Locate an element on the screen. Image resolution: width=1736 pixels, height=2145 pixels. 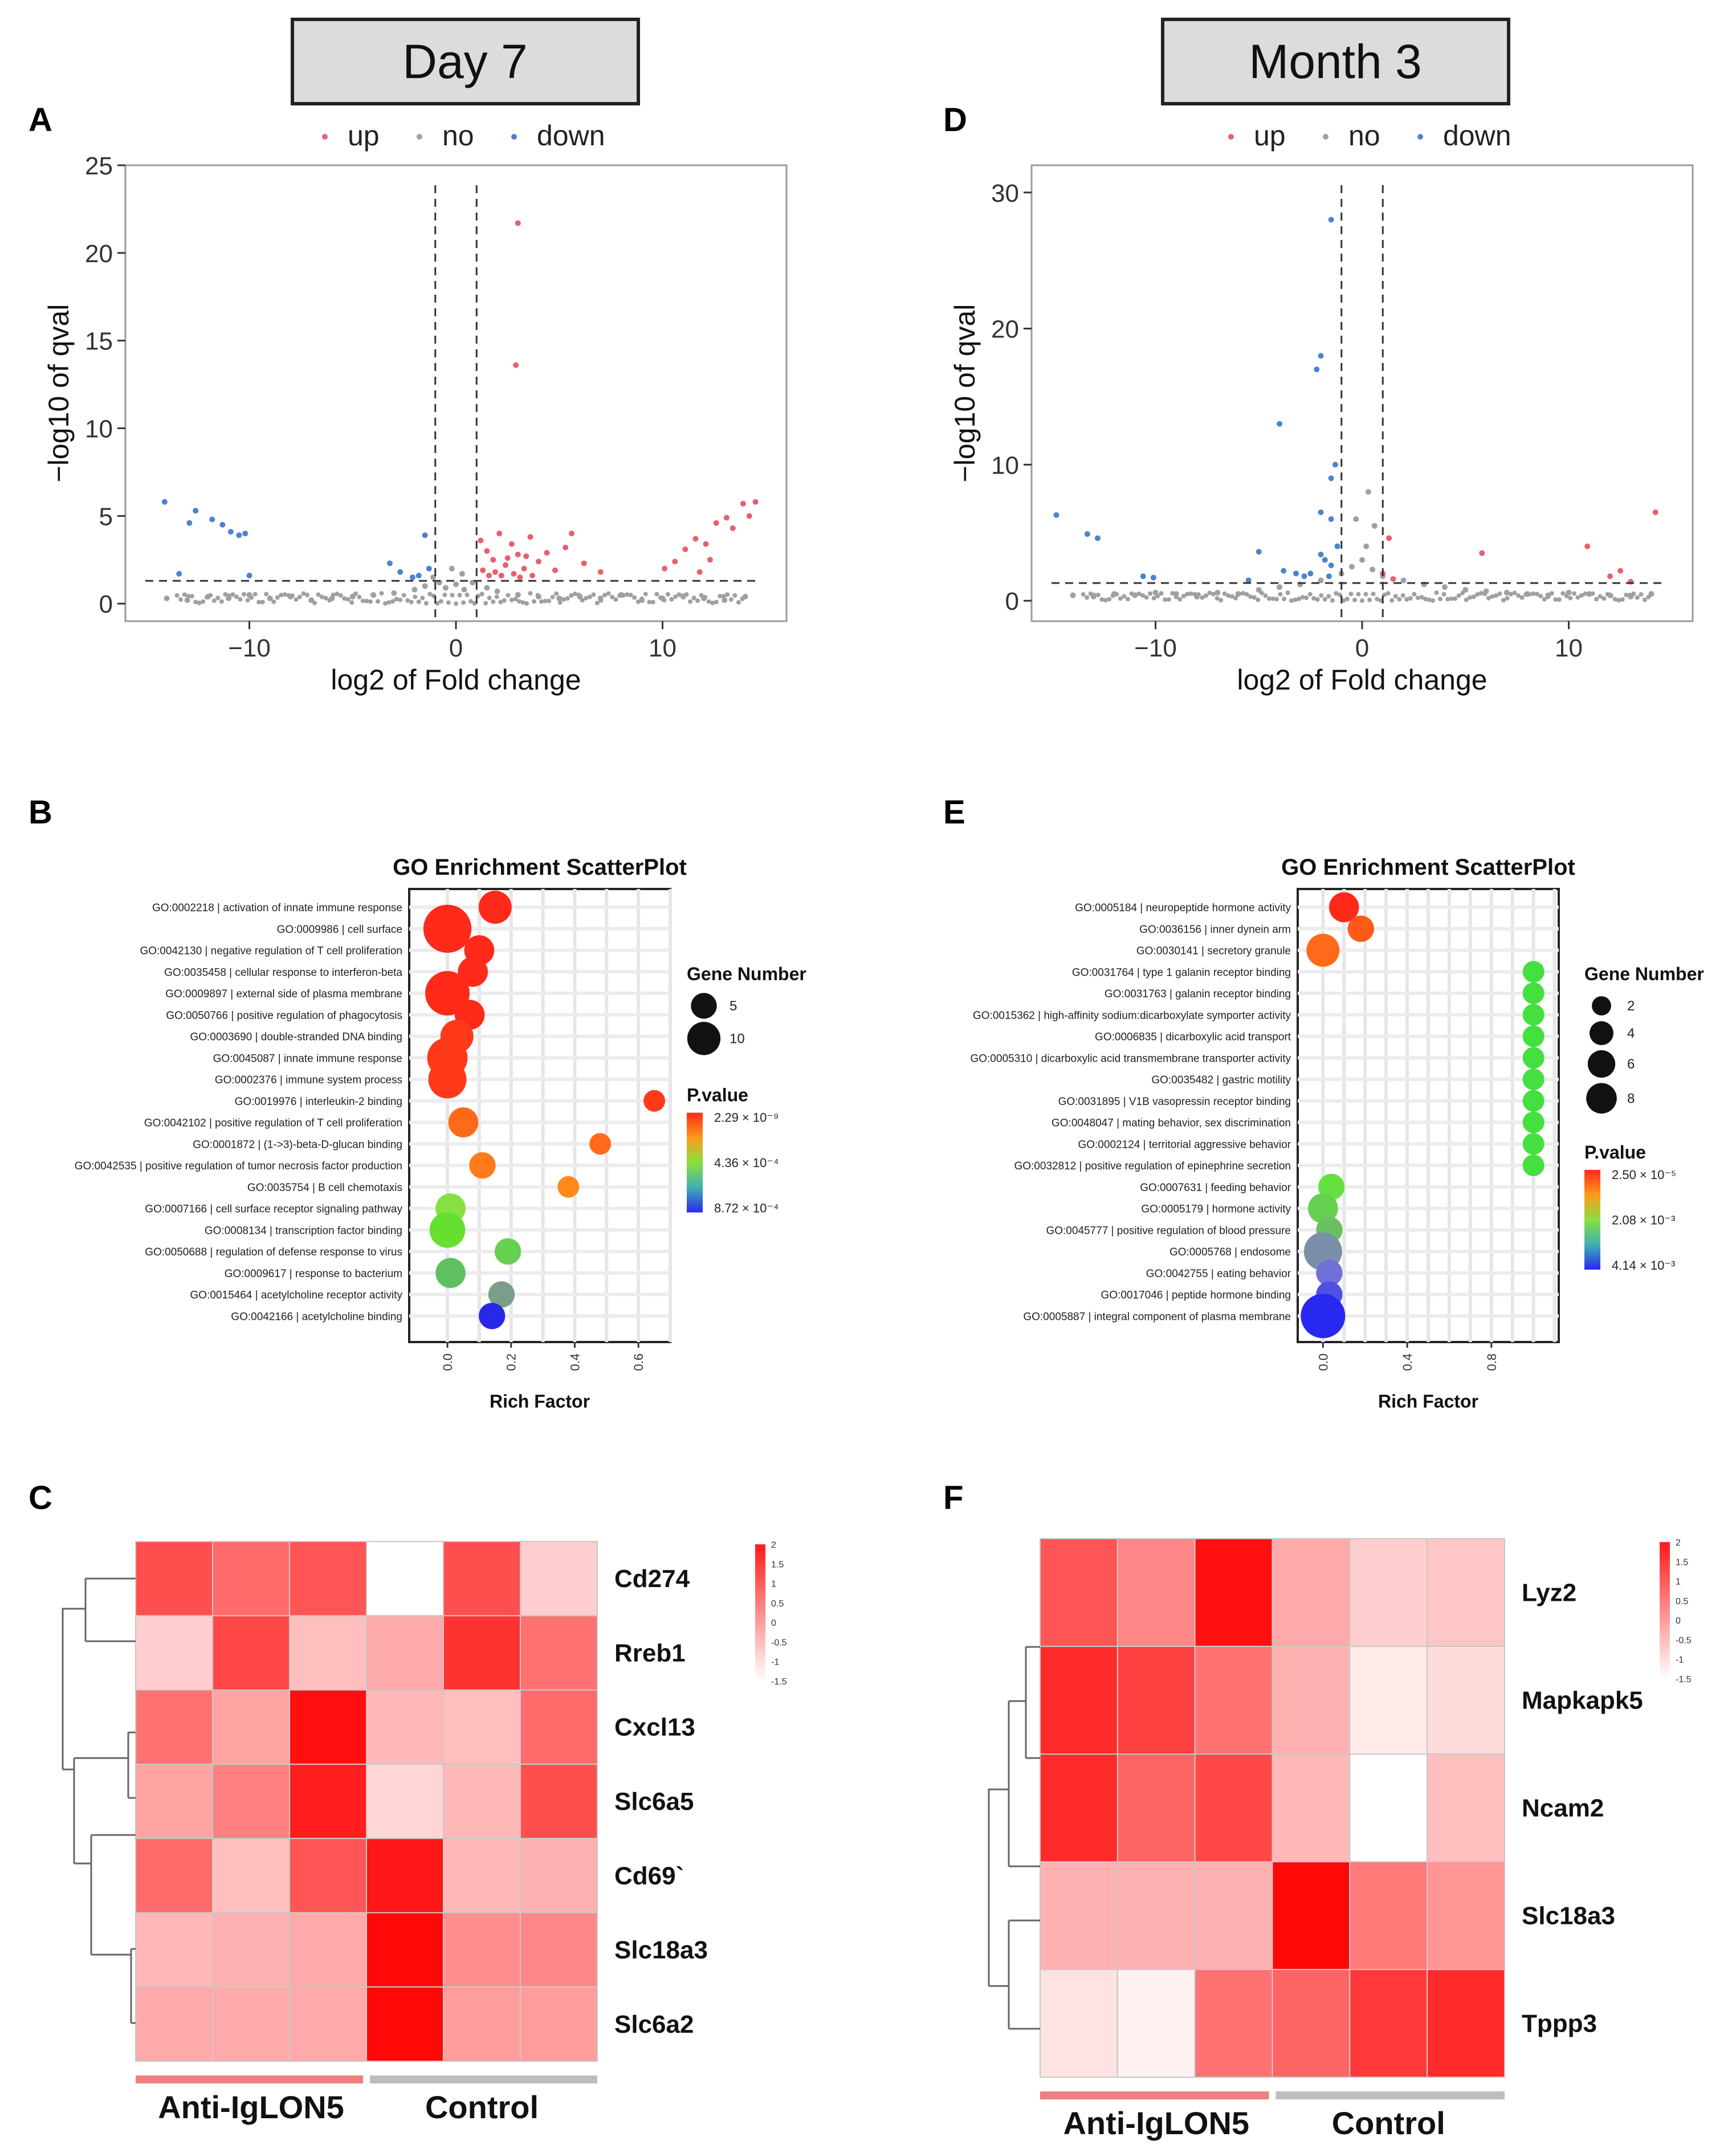
x-tick-label: 0.4 is located at coordinates (1408, 1362).